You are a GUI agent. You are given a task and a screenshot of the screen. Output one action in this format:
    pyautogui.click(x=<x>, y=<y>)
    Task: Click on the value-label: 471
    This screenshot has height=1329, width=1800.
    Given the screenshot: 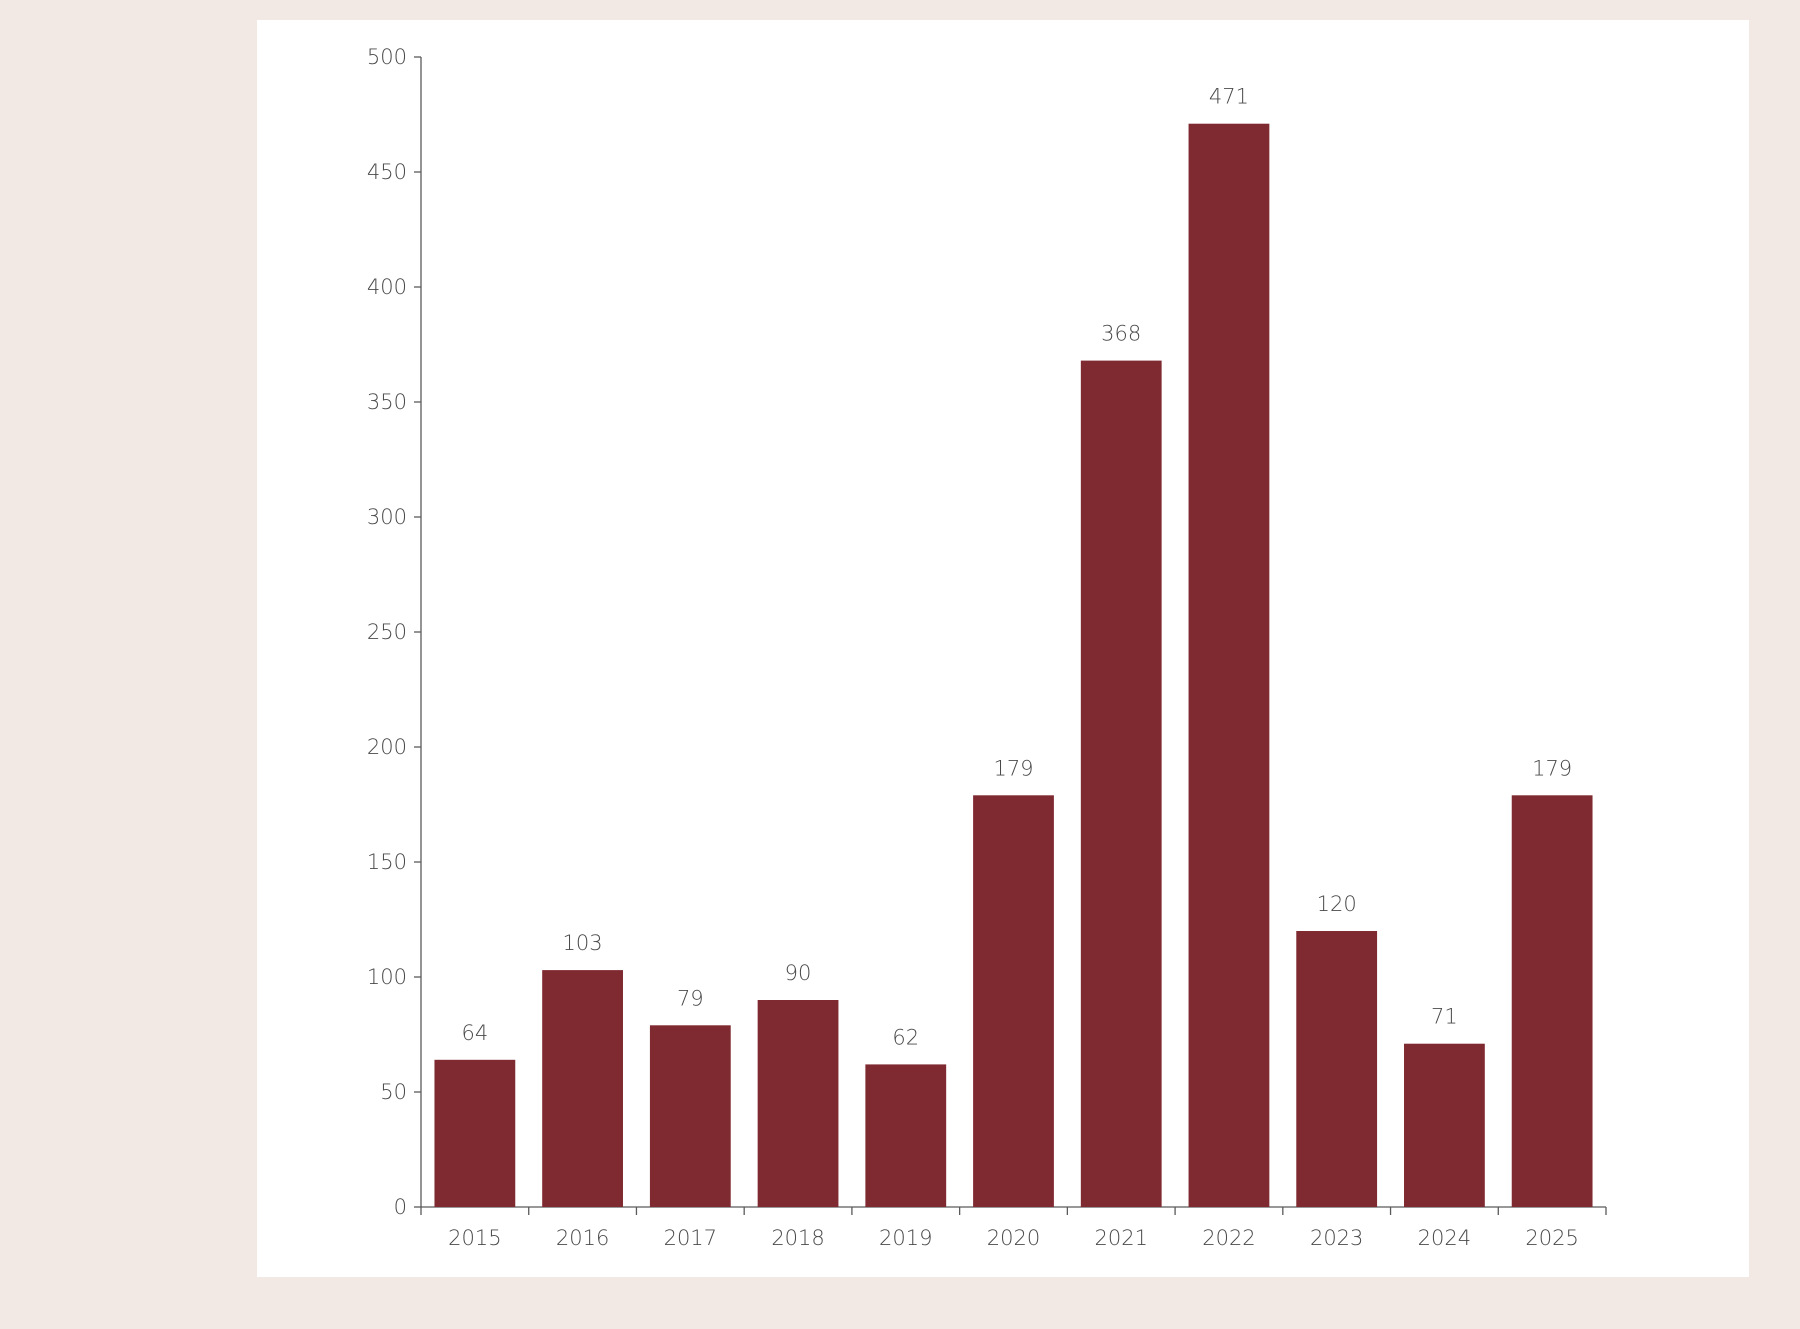 What is the action you would take?
    pyautogui.click(x=1229, y=97)
    